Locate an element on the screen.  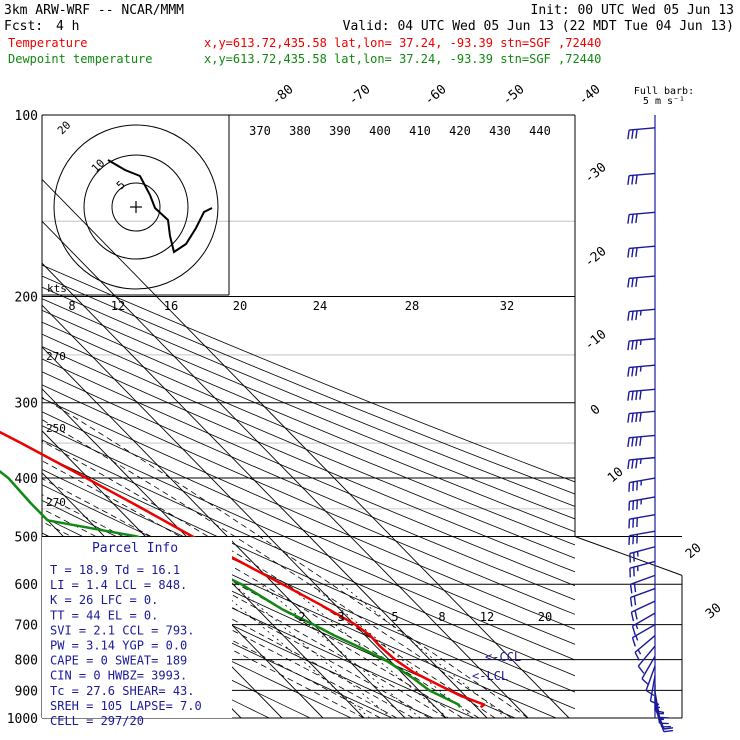
pressure-label: 1000 is located at coordinates (22, 719).